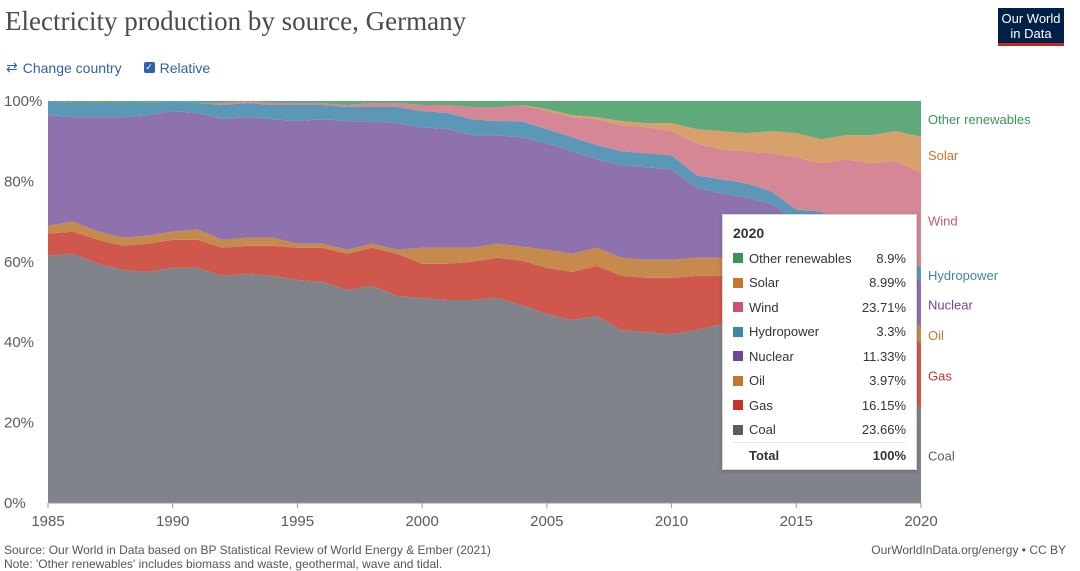 The image size is (1080, 571). What do you see at coordinates (883, 430) in the screenshot?
I see `tooltip-series-value: 23.66%` at bounding box center [883, 430].